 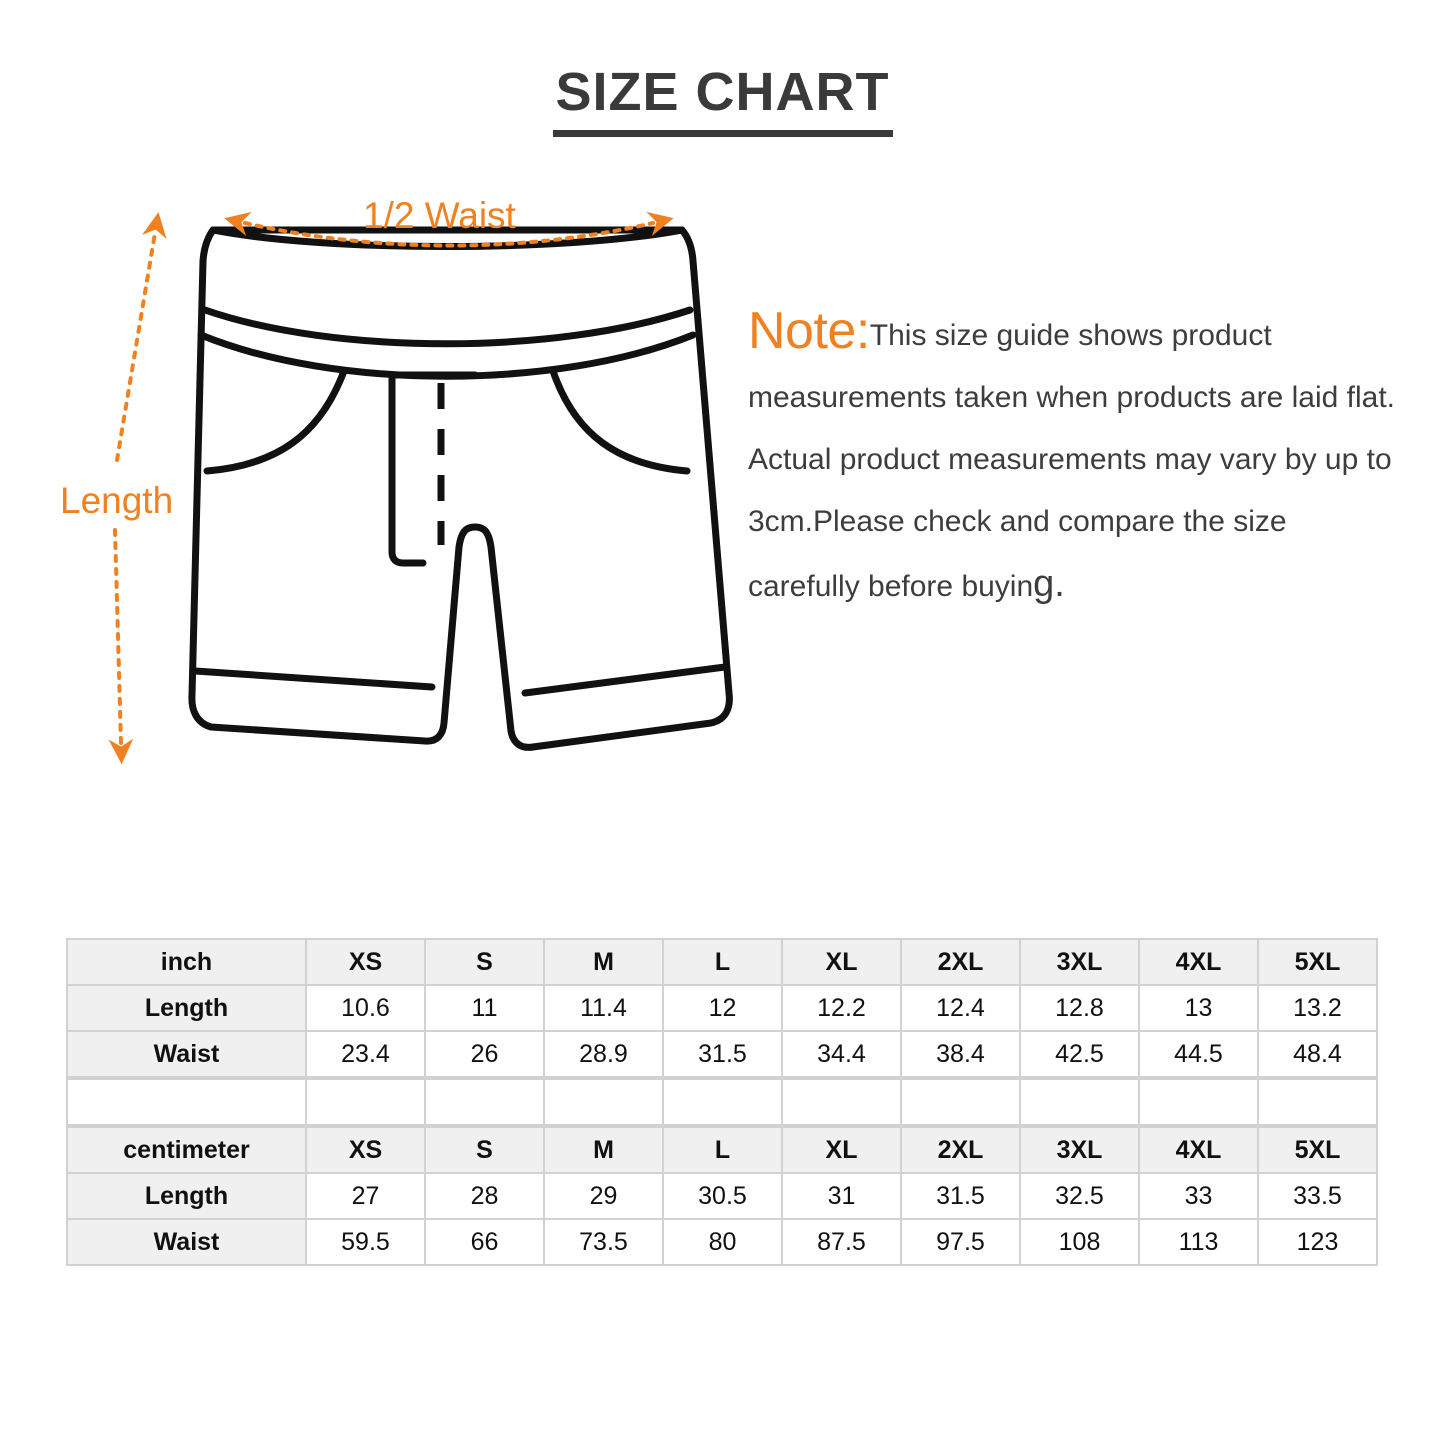 What do you see at coordinates (1079, 1196) in the screenshot?
I see `cell-cm-length-3xl: 32.5` at bounding box center [1079, 1196].